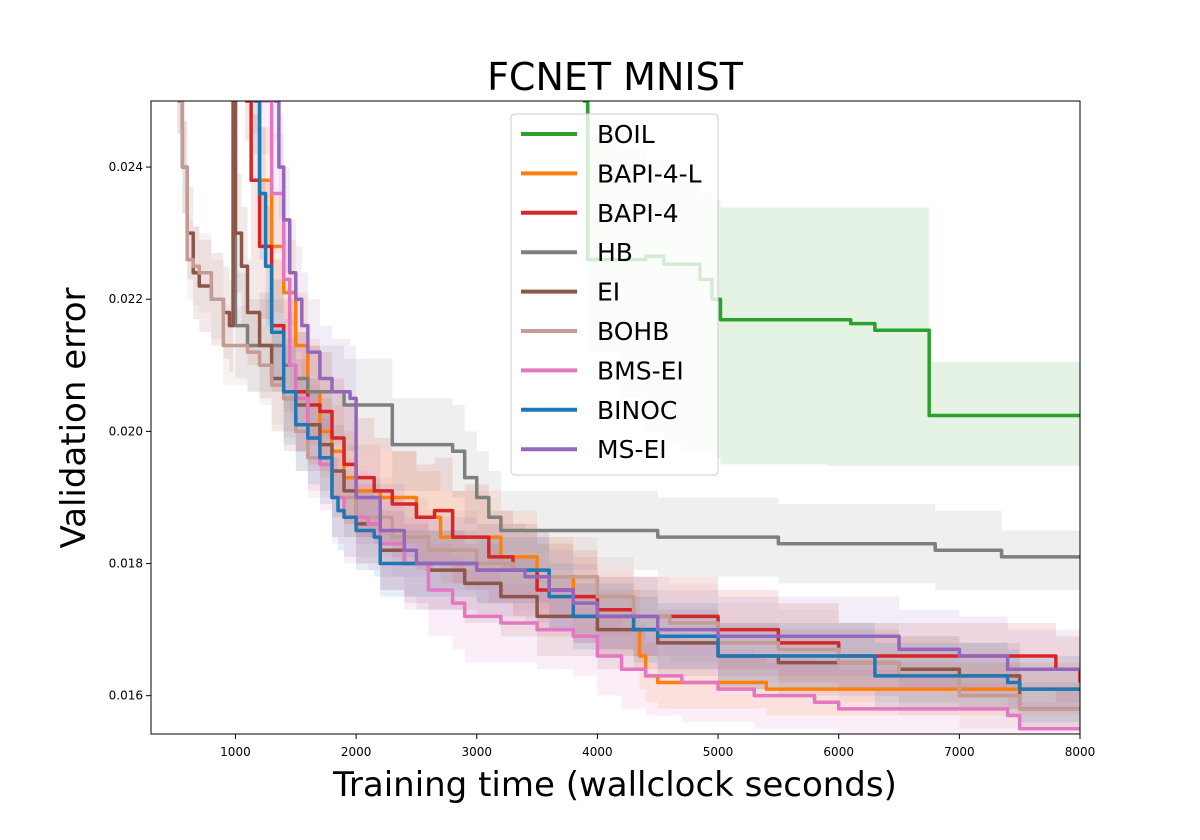  I want to click on x-tick-label: 4000, so click(597, 752).